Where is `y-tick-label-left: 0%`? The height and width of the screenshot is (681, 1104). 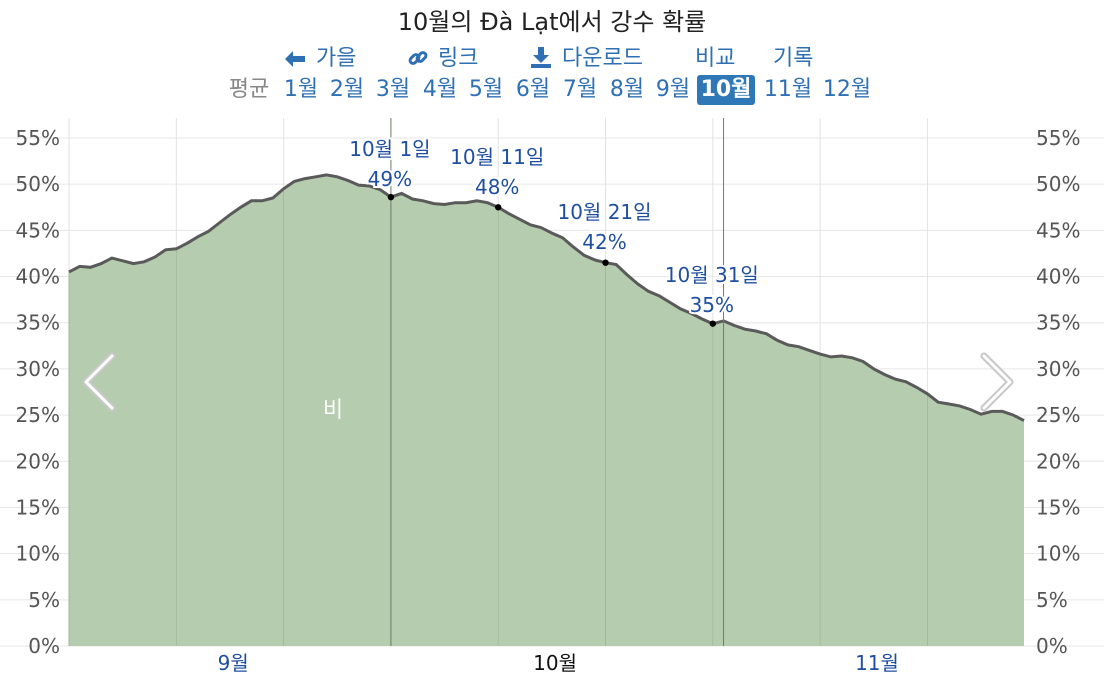 y-tick-label-left: 0% is located at coordinates (44, 646).